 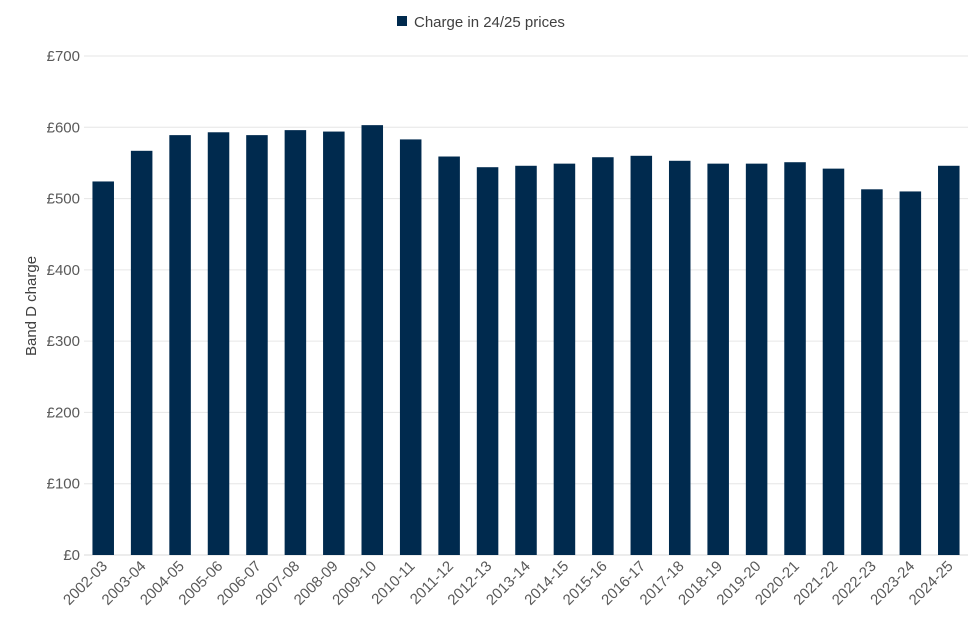 I want to click on y-tick-label: £200, so click(x=63, y=412).